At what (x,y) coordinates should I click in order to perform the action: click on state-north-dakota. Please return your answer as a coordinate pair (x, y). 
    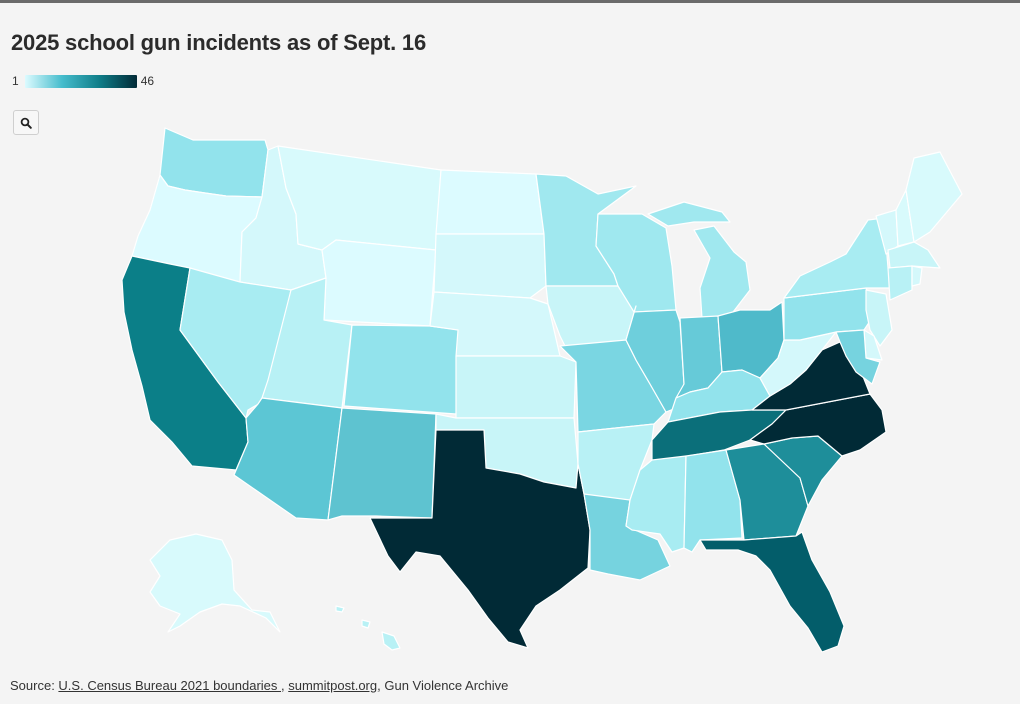
    Looking at the image, I should click on (490, 202).